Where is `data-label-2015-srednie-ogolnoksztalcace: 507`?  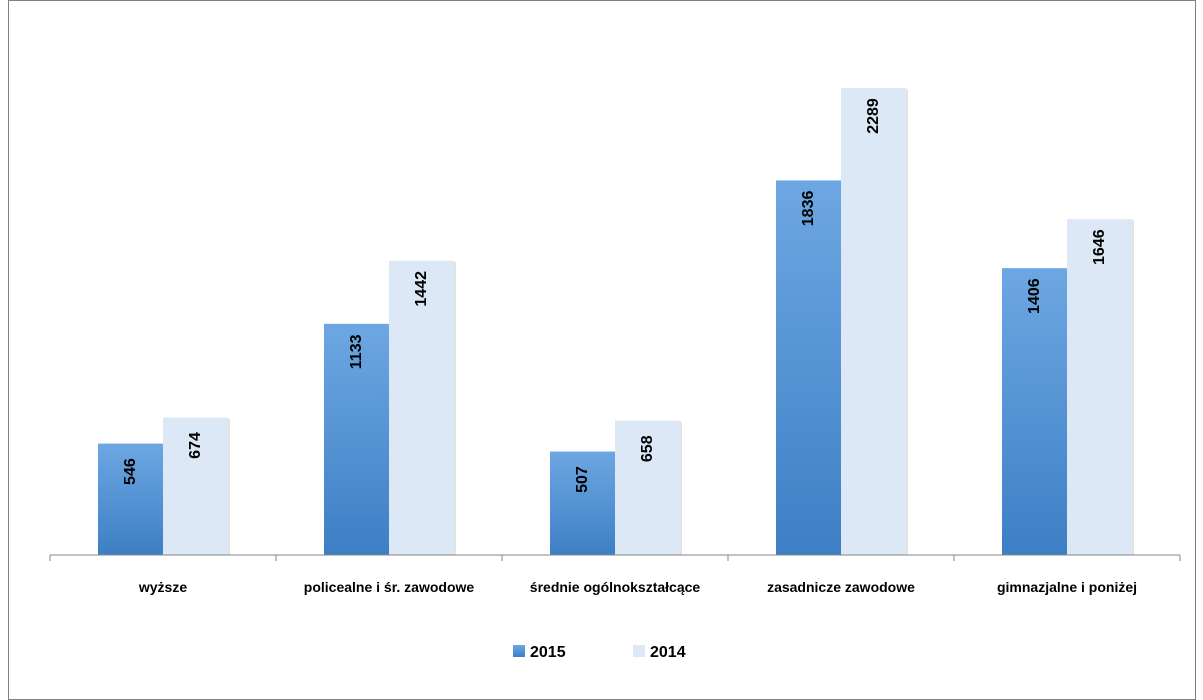 data-label-2015-srednie-ogolnoksztalcace: 507 is located at coordinates (582, 479).